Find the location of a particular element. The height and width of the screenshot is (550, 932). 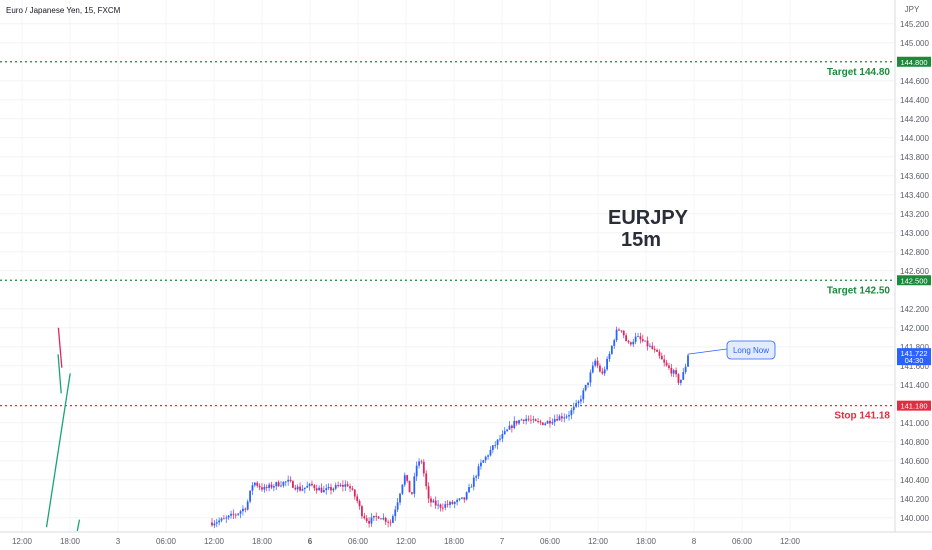

flag-lower-line is located at coordinates (59, 374).